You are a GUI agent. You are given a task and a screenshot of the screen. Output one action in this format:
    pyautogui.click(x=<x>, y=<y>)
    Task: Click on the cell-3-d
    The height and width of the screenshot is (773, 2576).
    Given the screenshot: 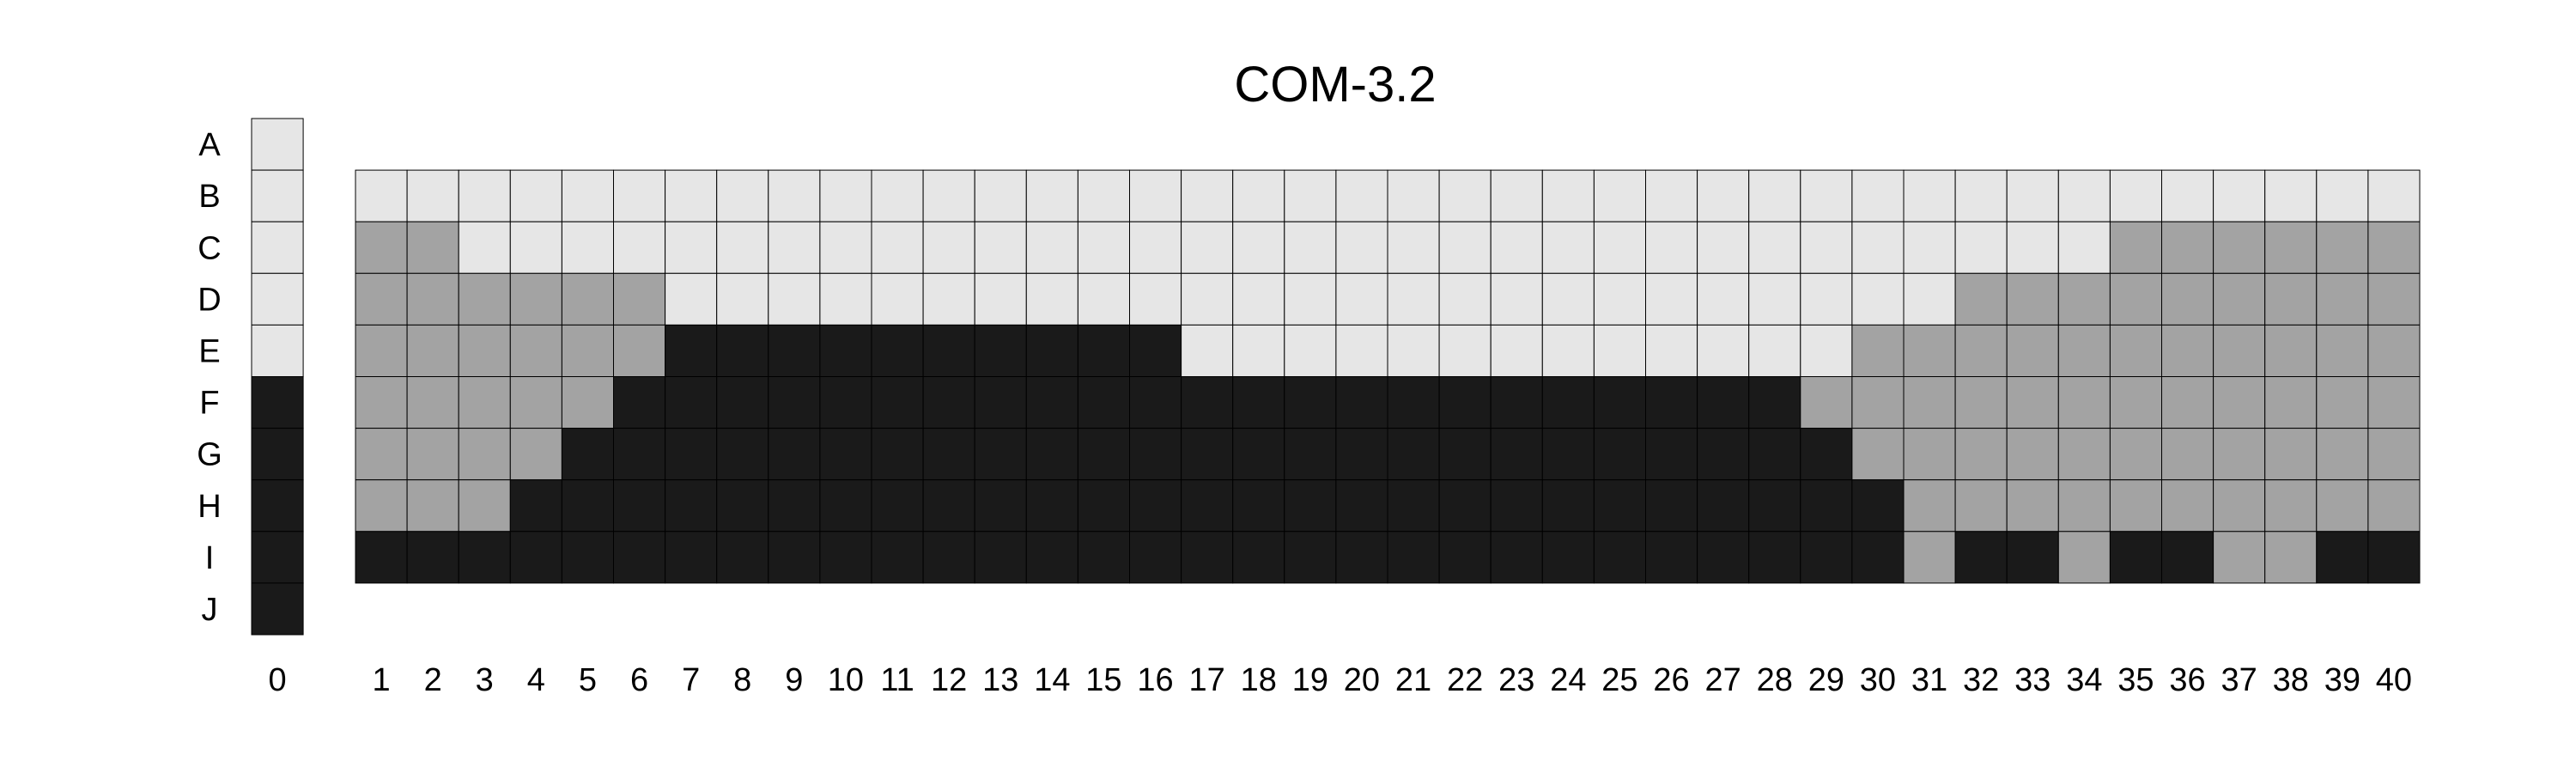 What is the action you would take?
    pyautogui.click(x=485, y=299)
    